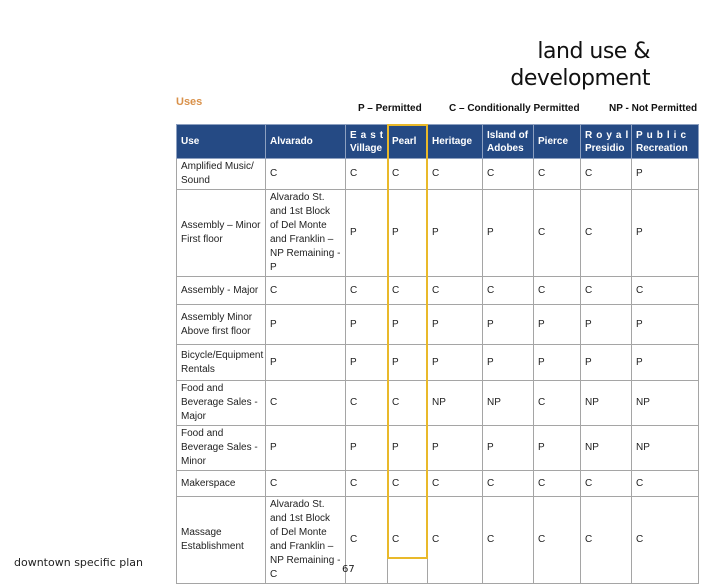  What do you see at coordinates (348, 569) in the screenshot?
I see `page-number: 67` at bounding box center [348, 569].